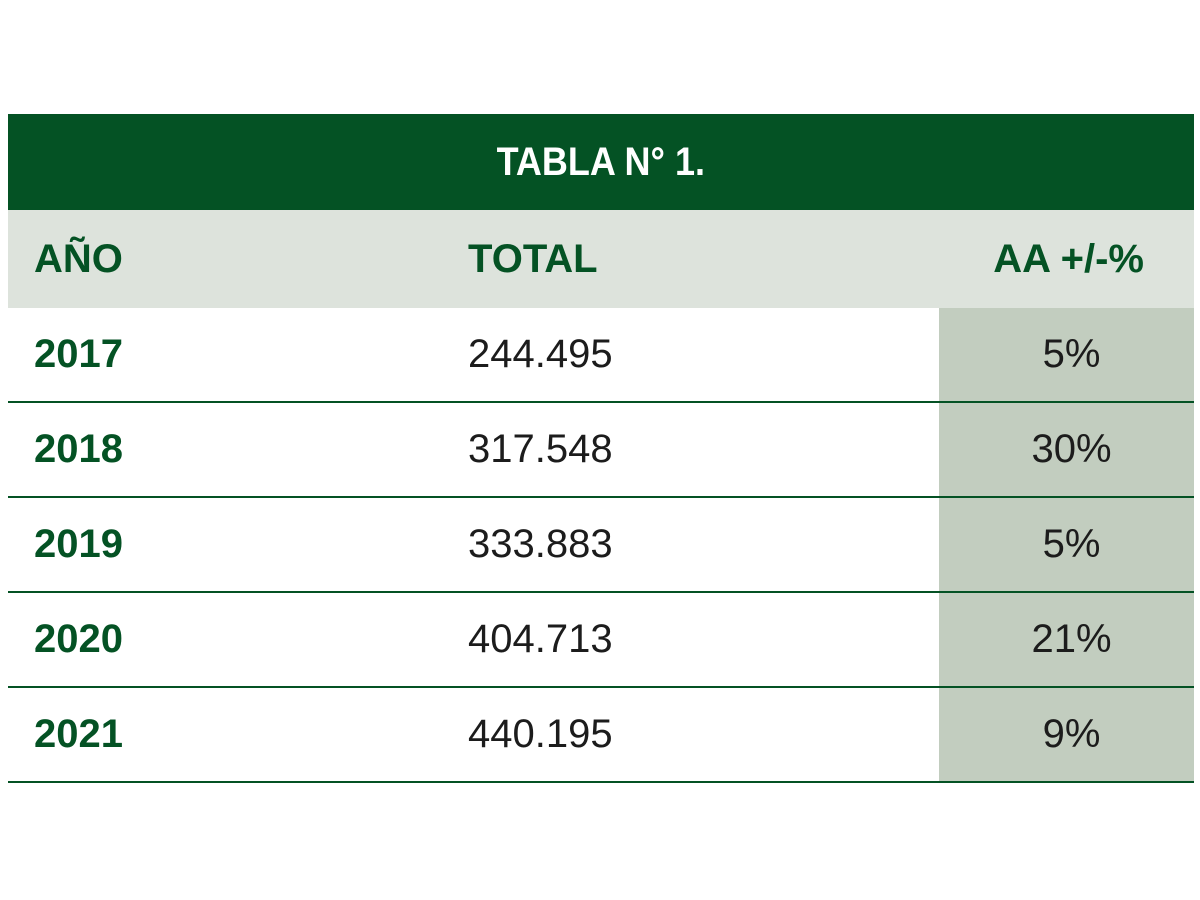  What do you see at coordinates (78, 258) in the screenshot?
I see `header-year-label: AÑO` at bounding box center [78, 258].